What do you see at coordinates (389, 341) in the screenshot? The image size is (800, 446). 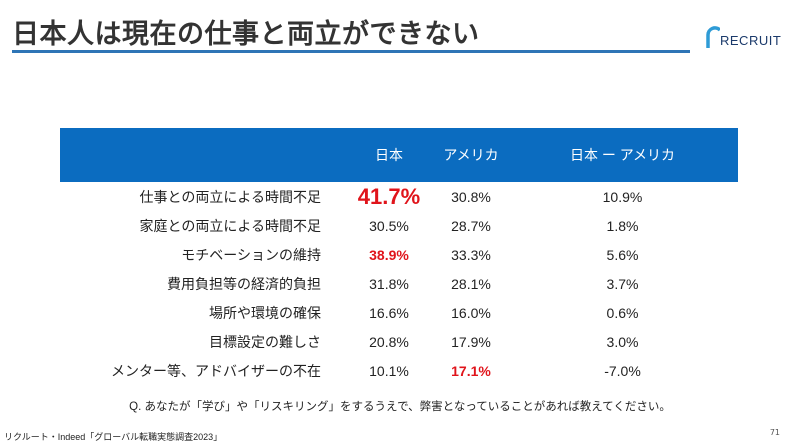 I see `japan-value: 20.8%` at bounding box center [389, 341].